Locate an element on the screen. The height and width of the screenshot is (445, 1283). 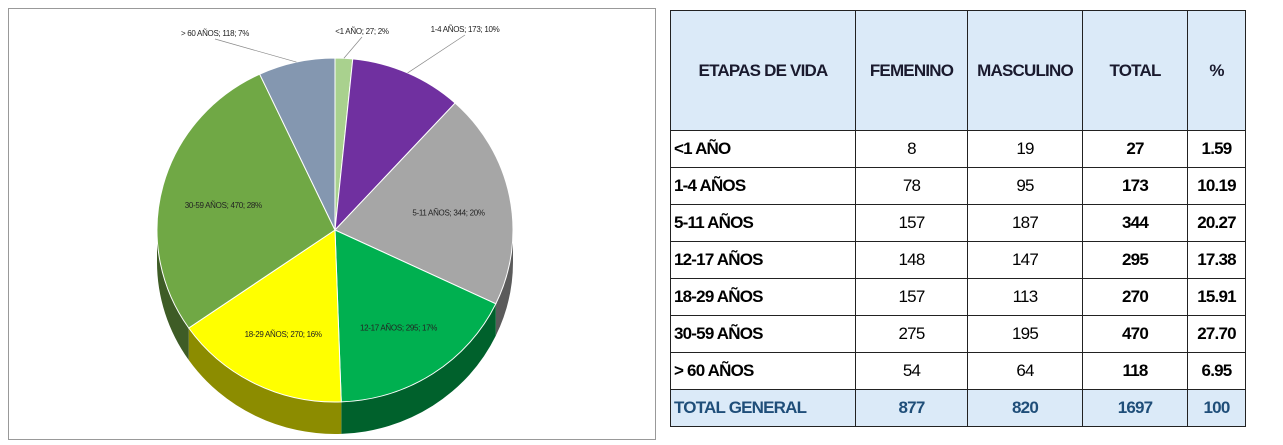
table-cell: 195 is located at coordinates (1025, 334).